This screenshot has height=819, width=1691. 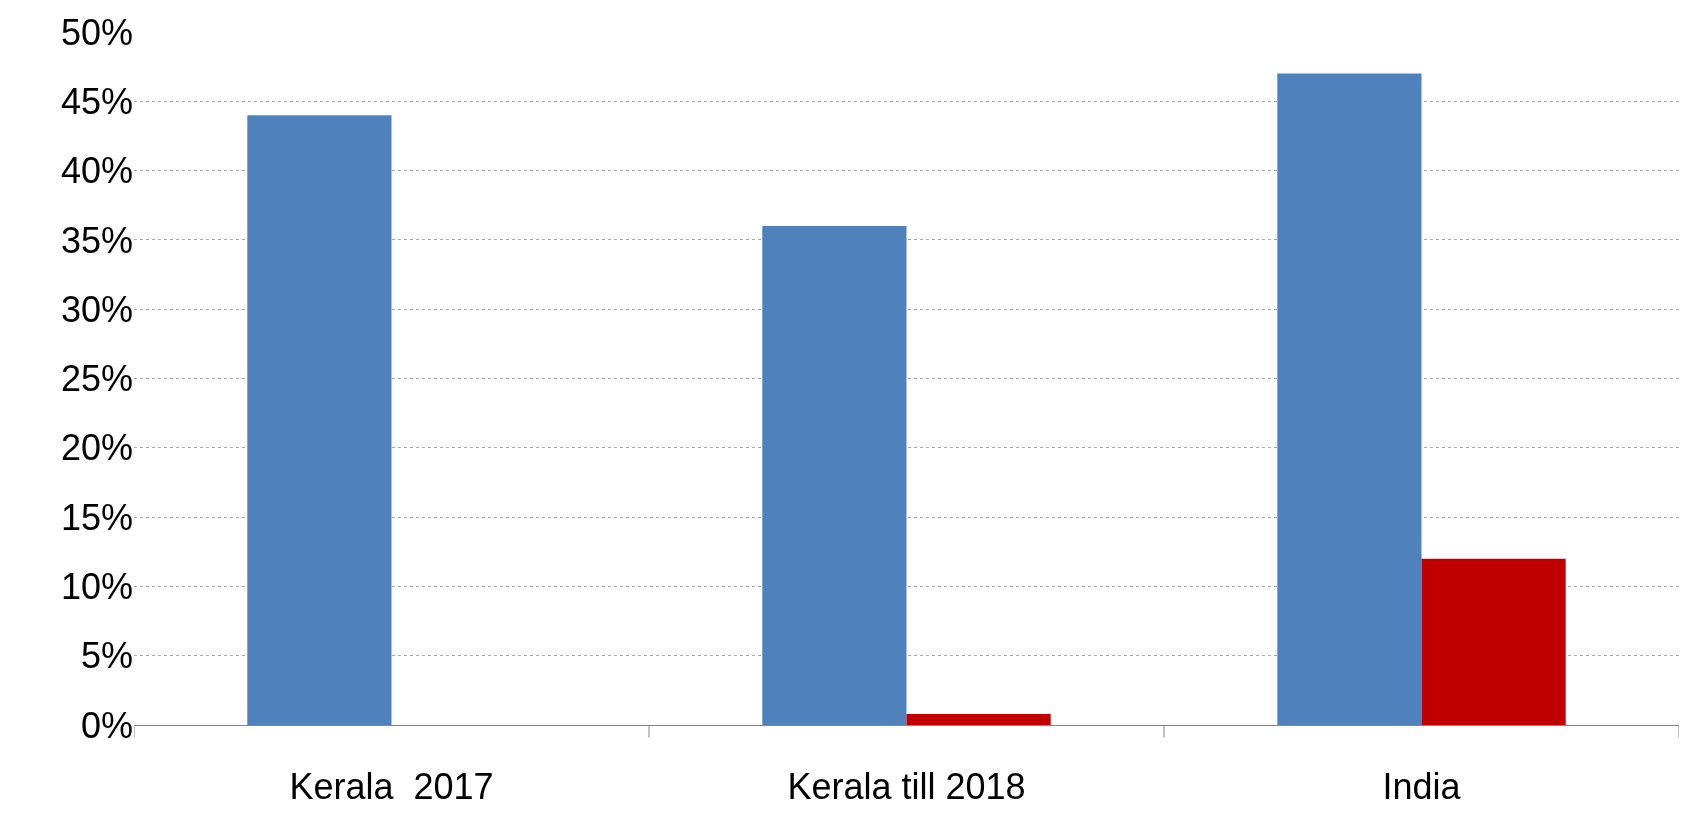 What do you see at coordinates (96, 32) in the screenshot?
I see `y-tick-label: 50%` at bounding box center [96, 32].